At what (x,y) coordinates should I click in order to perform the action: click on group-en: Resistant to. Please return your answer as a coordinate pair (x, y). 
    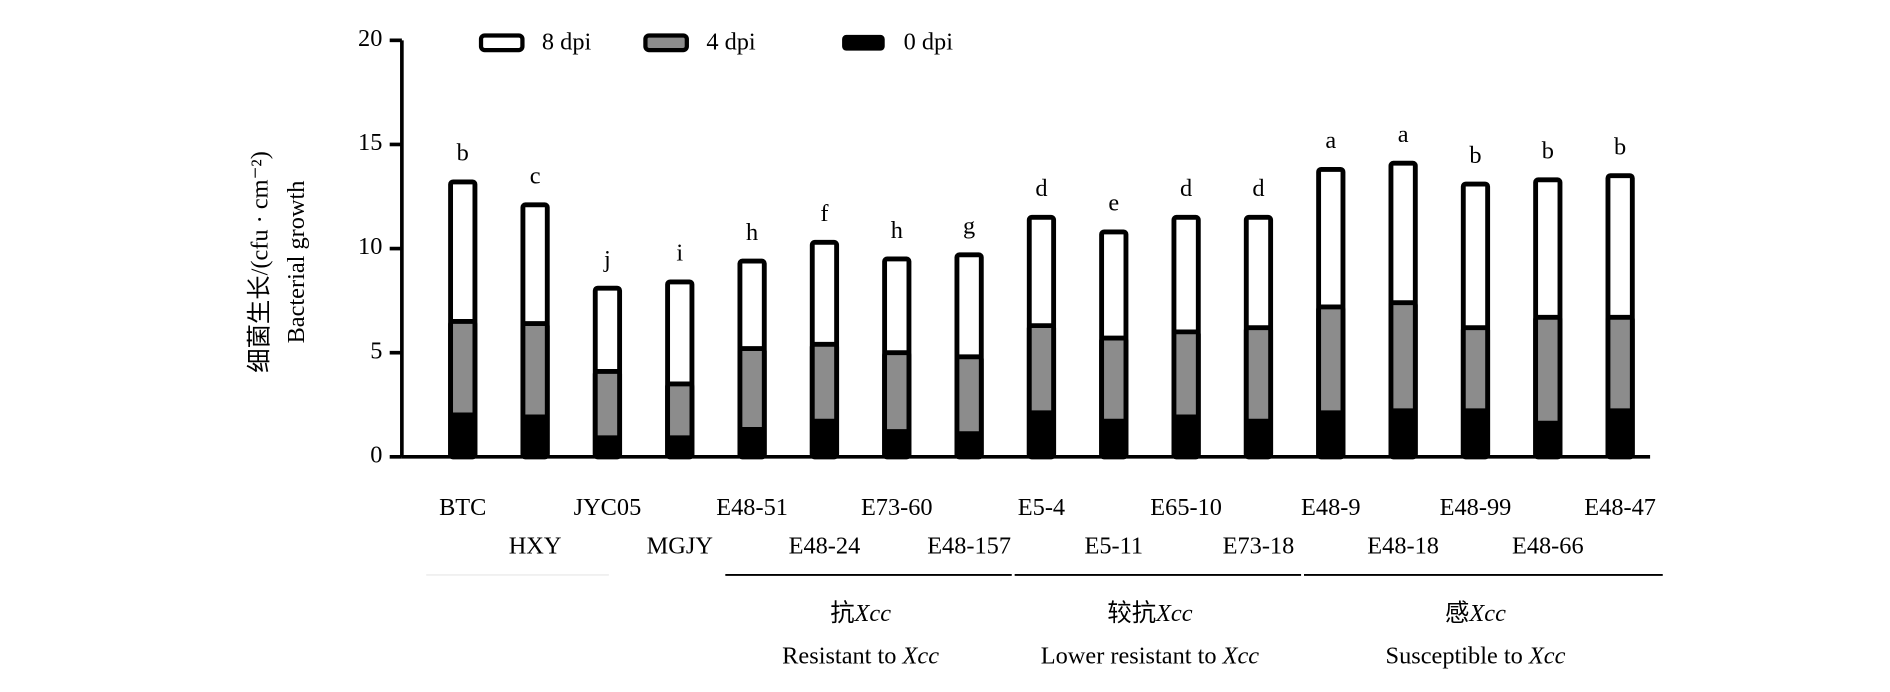
    Looking at the image, I should click on (842, 655).